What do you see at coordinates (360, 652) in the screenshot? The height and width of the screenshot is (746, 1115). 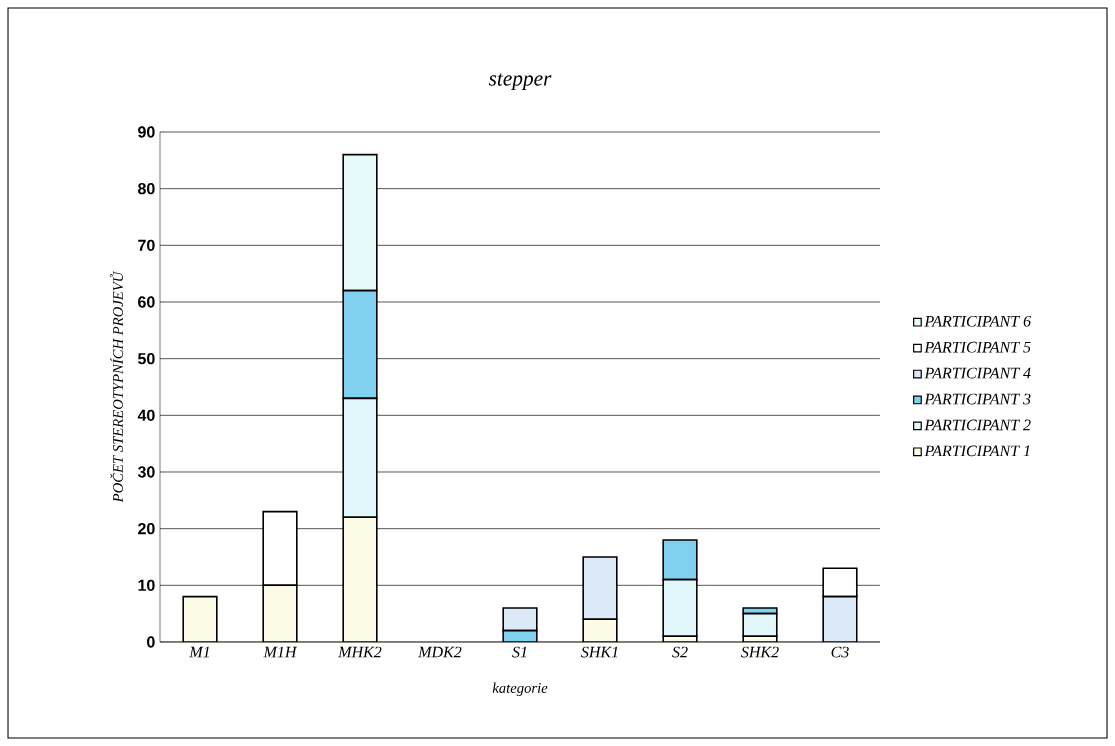 I see `x-tick-label: MHK2` at bounding box center [360, 652].